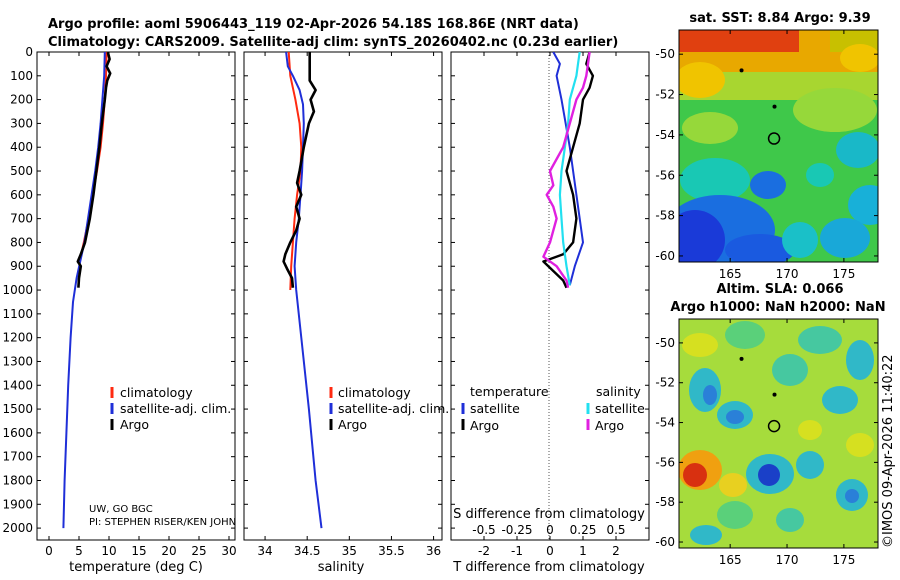  What do you see at coordinates (341, 567) in the screenshot?
I see `salinity-x-label: salinity` at bounding box center [341, 567].